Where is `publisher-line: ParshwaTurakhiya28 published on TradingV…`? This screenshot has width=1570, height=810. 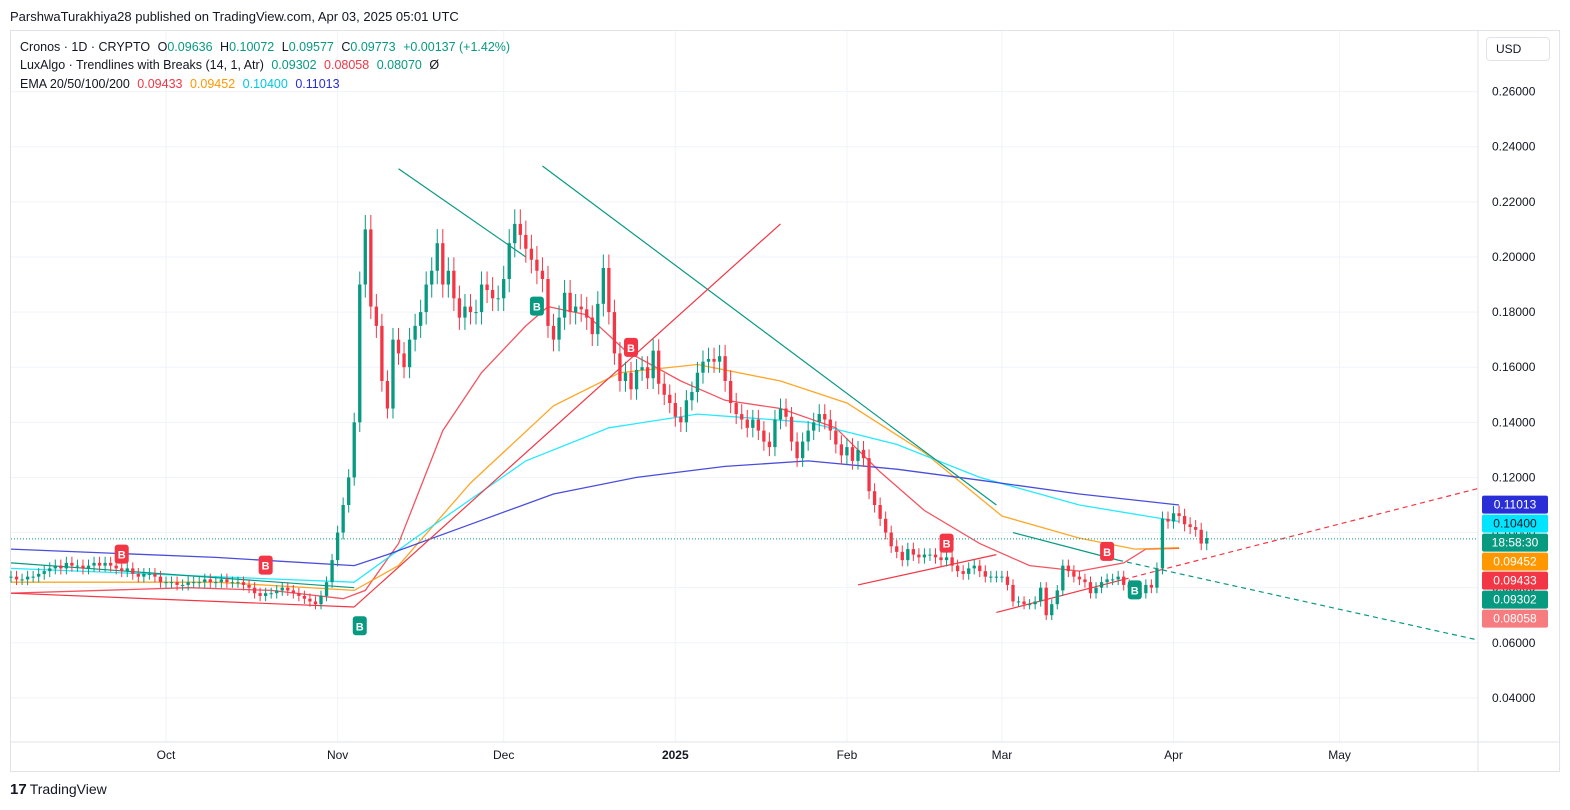
publisher-line: ParshwaTurakhiya28 published on TradingV… is located at coordinates (234, 16).